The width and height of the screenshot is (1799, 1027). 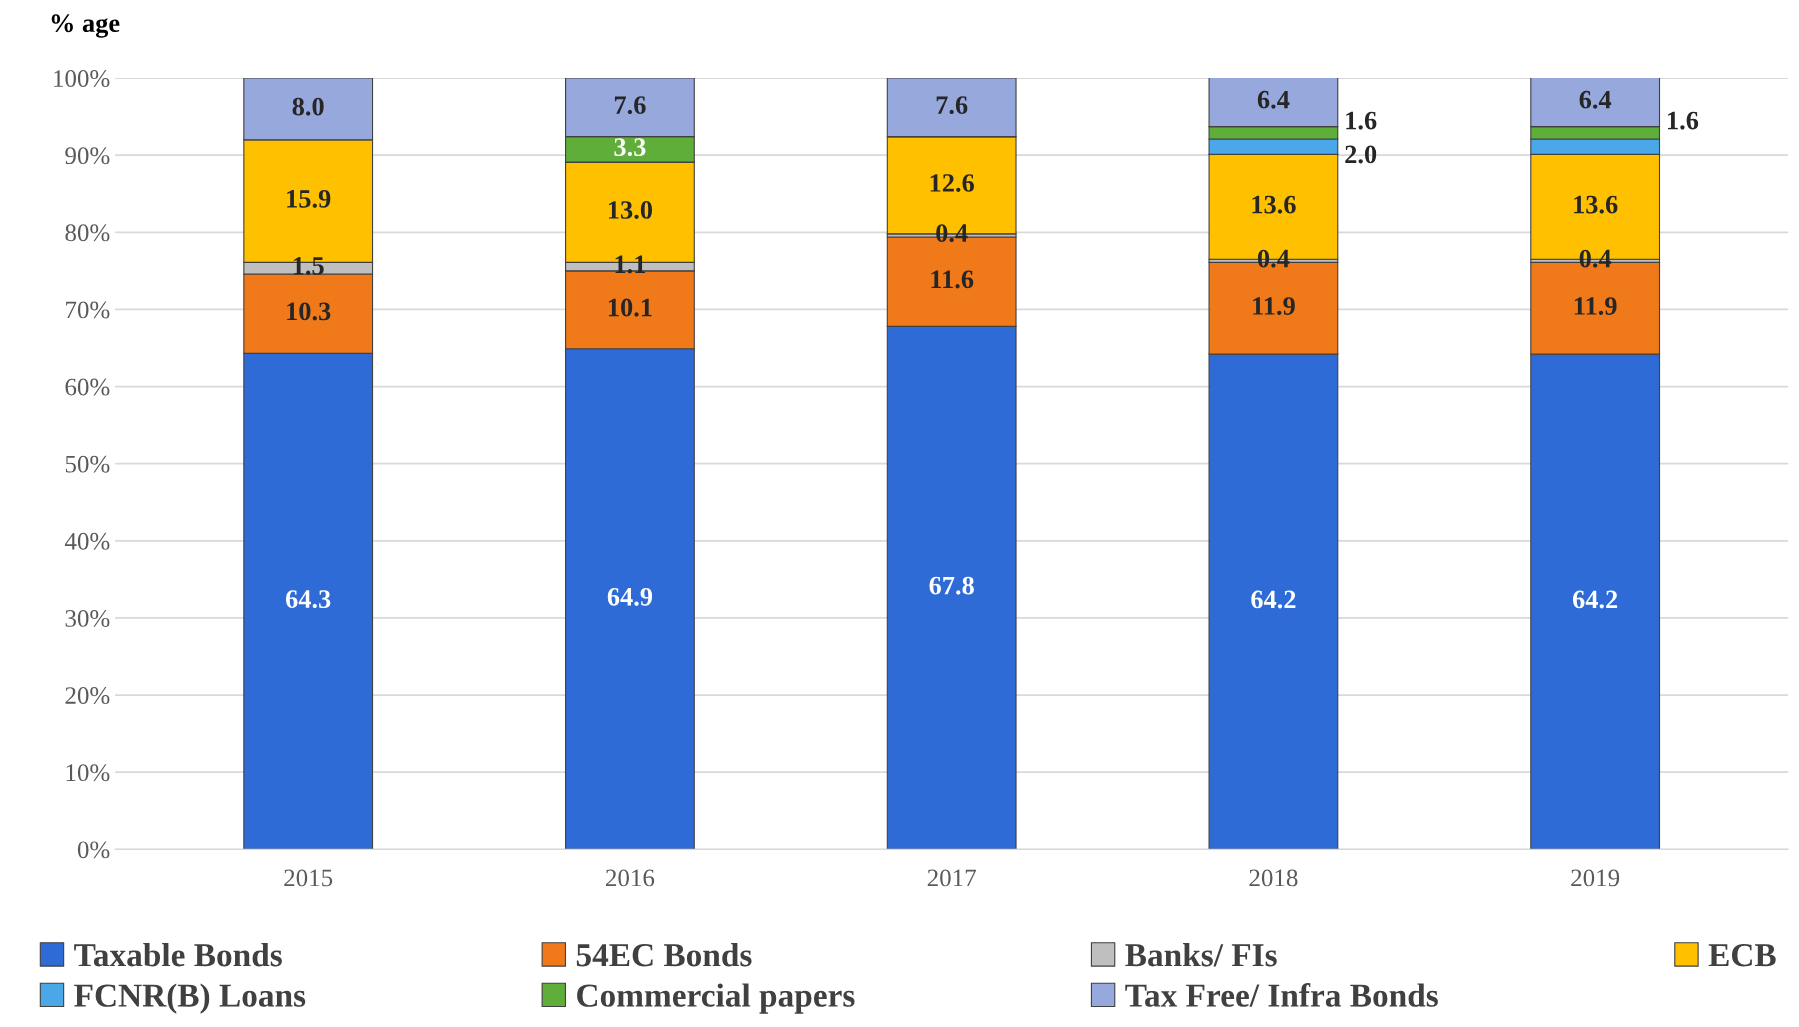 I want to click on data-label: 2.0, so click(x=1361, y=154).